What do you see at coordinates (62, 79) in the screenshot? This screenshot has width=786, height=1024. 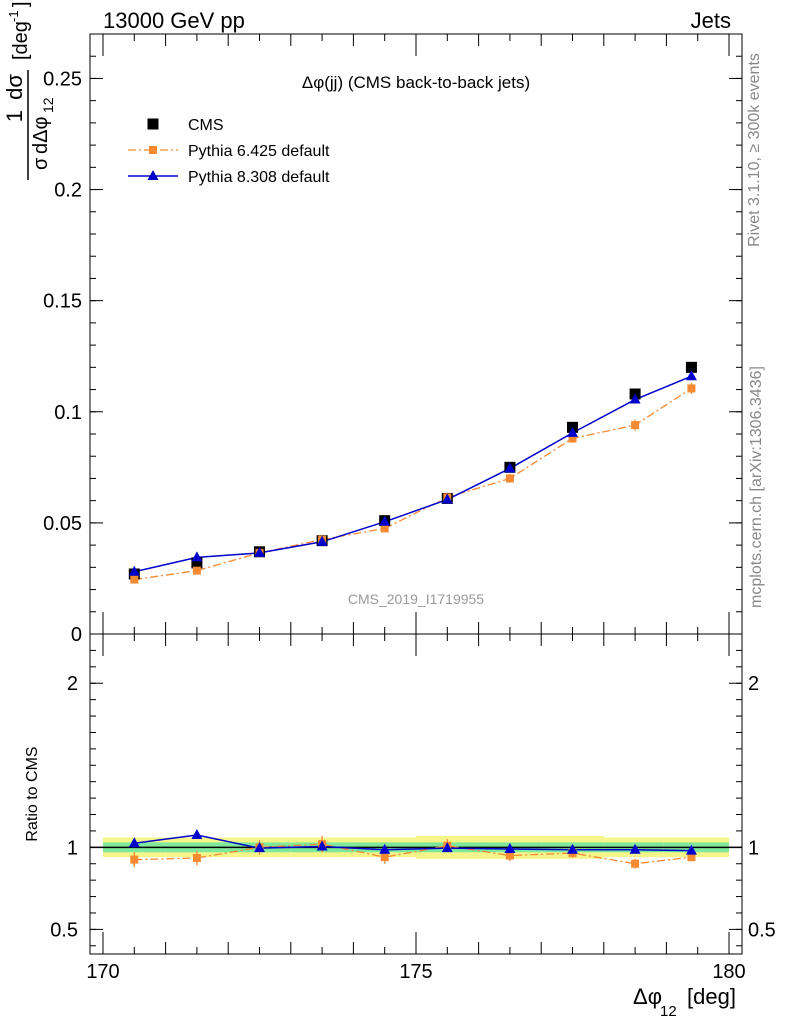 I see `y-tick-label: 0.25` at bounding box center [62, 79].